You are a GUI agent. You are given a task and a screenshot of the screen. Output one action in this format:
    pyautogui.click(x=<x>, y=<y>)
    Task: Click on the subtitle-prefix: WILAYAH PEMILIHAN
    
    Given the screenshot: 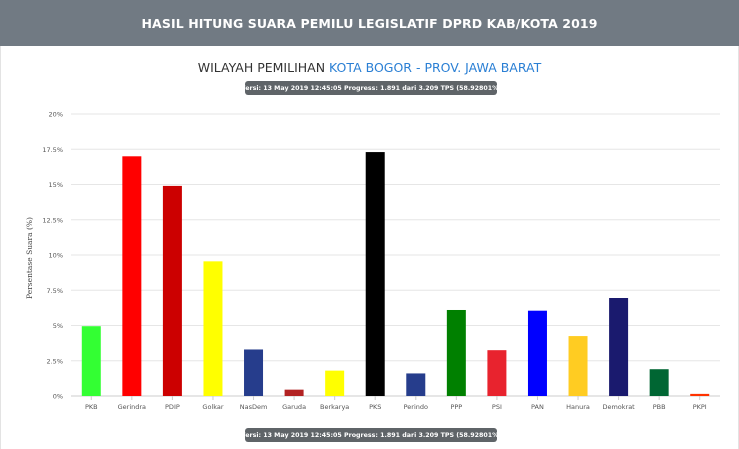 What is the action you would take?
    pyautogui.click(x=261, y=67)
    